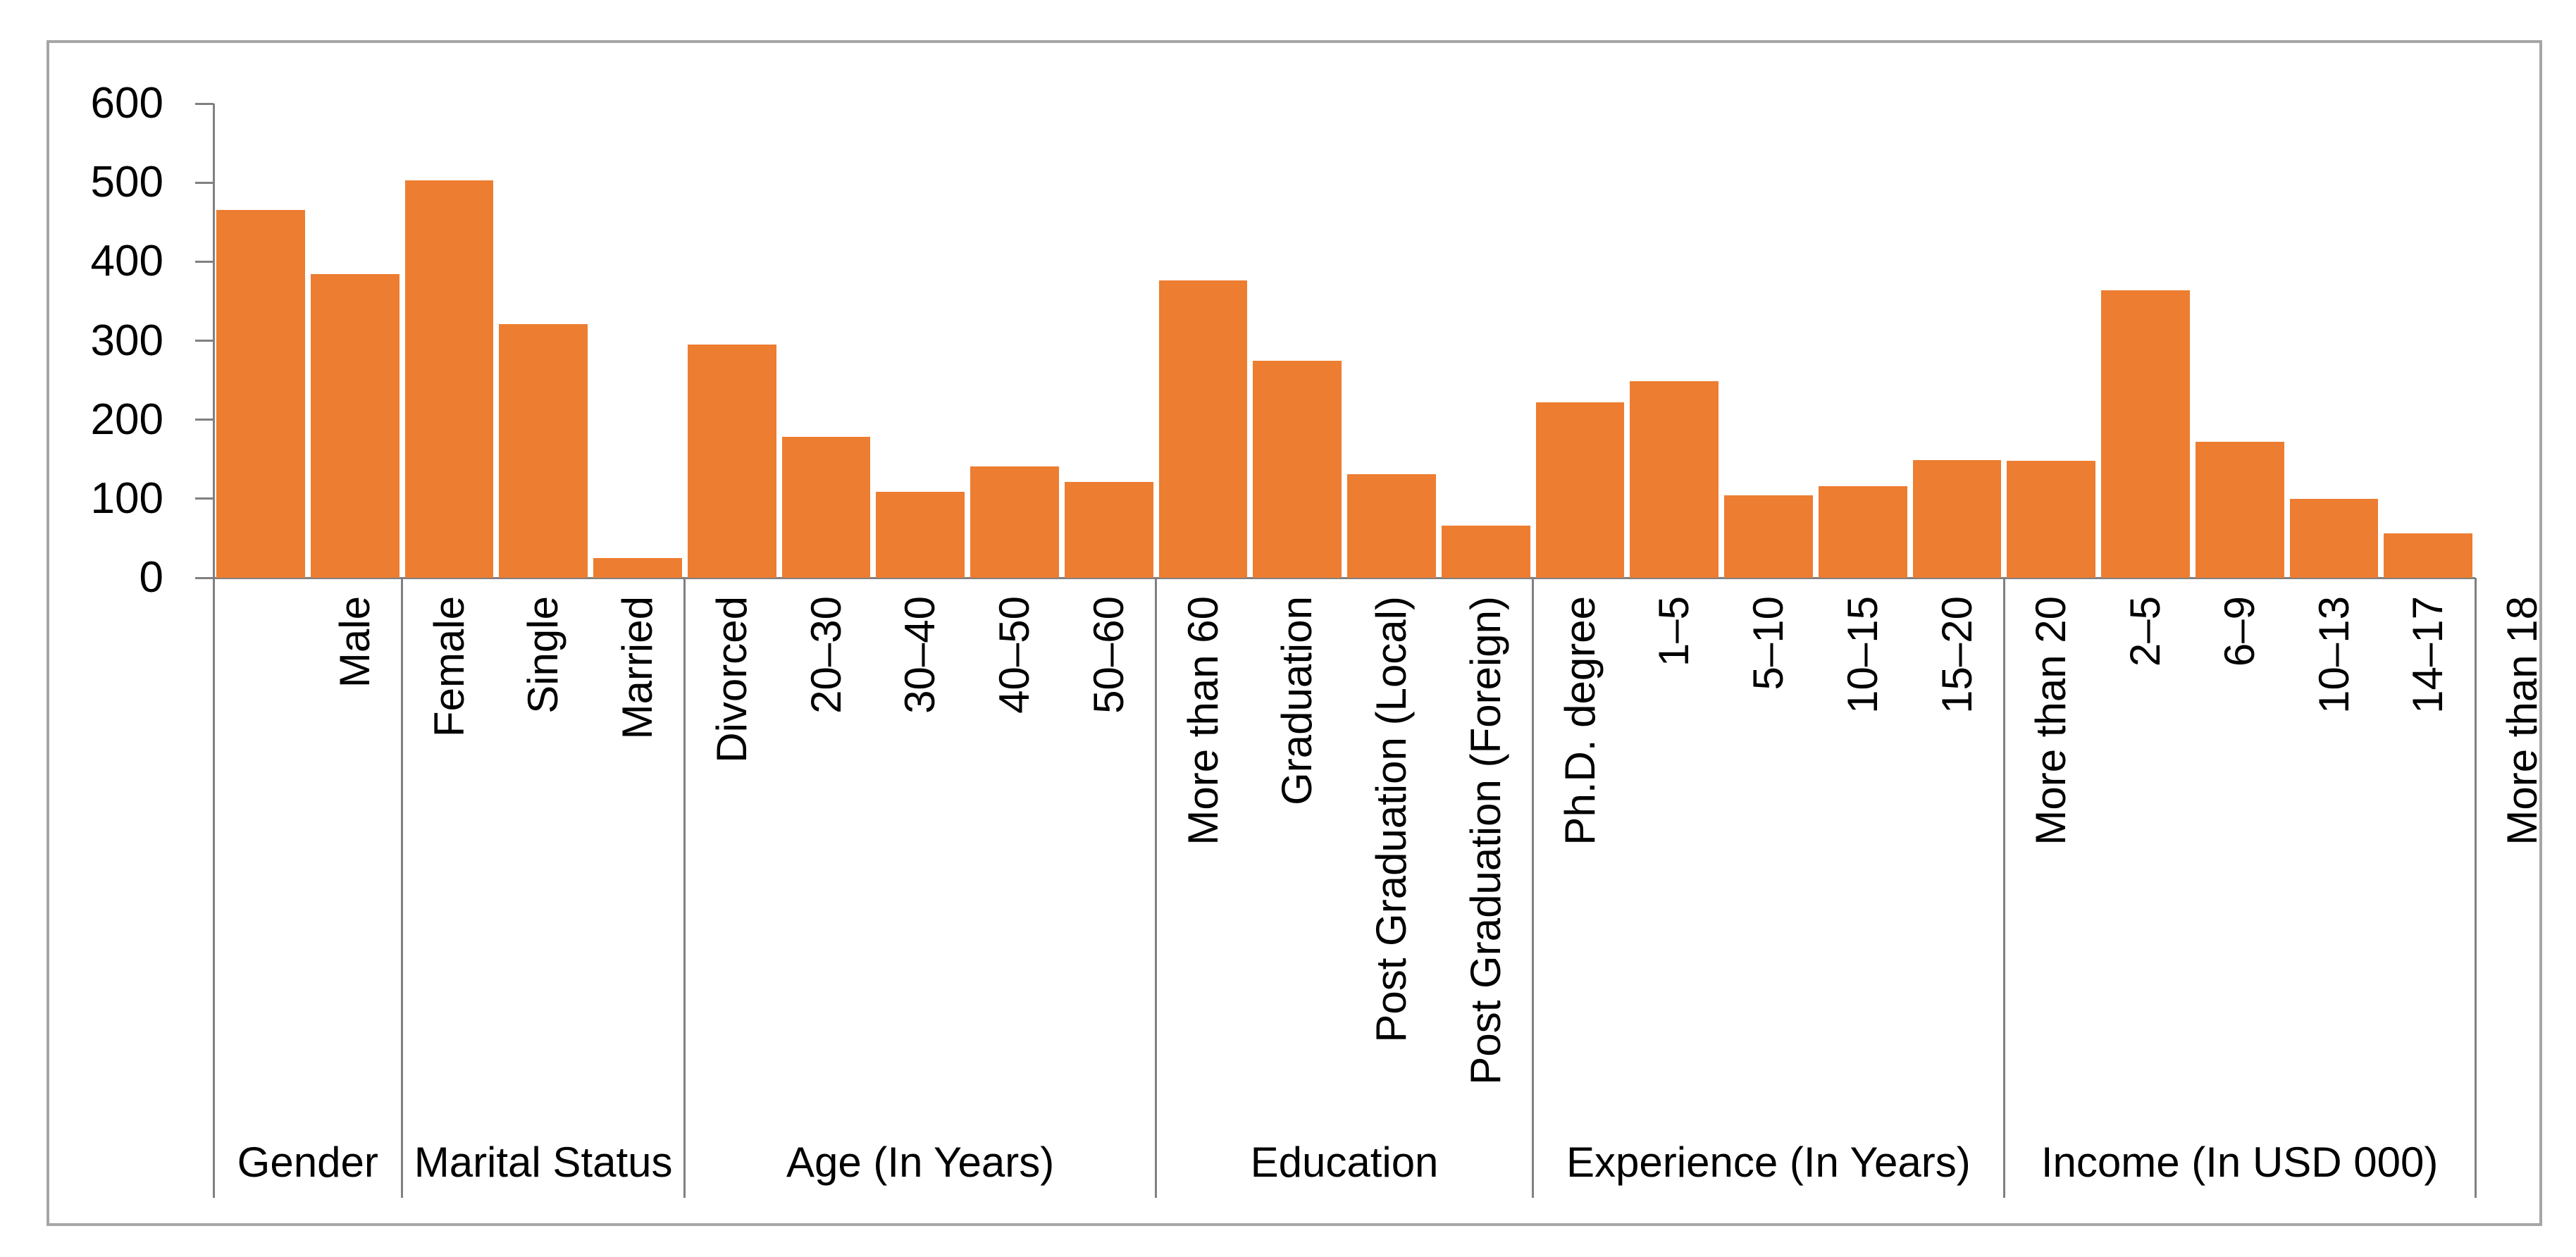 Image resolution: width=2576 pixels, height=1257 pixels. What do you see at coordinates (2145, 631) in the screenshot?
I see `category-label: 2–5` at bounding box center [2145, 631].